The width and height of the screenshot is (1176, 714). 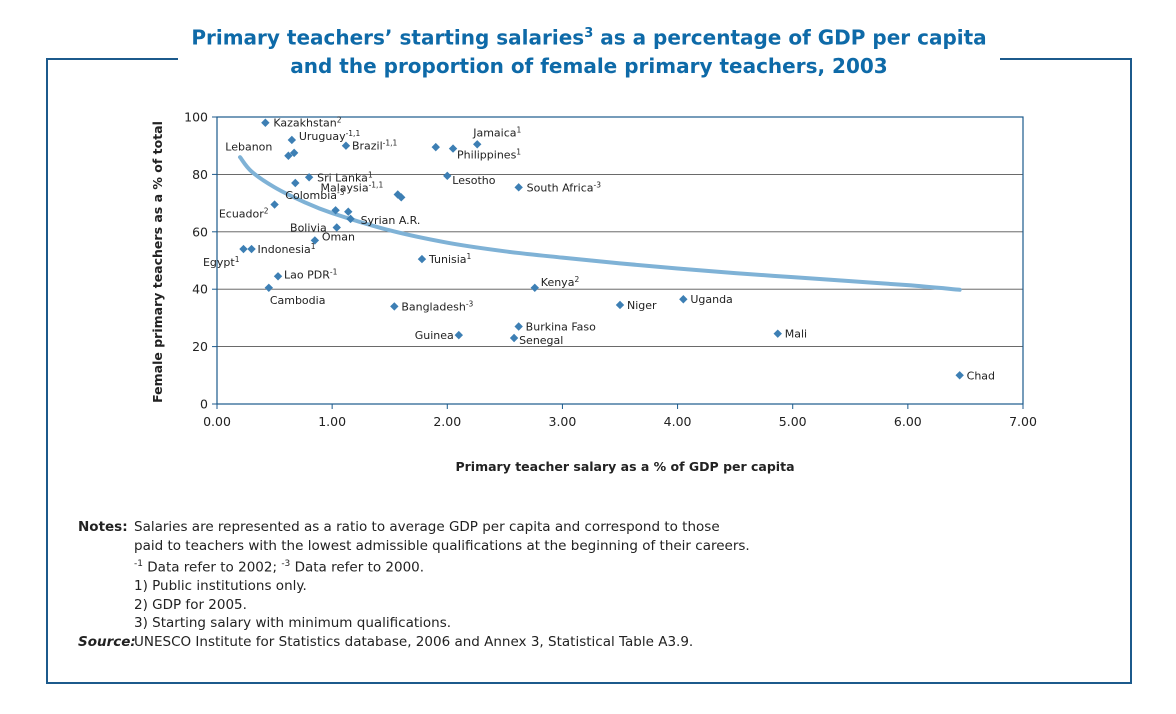 What do you see at coordinates (434, 335) in the screenshot?
I see `point-label: Guinea` at bounding box center [434, 335].